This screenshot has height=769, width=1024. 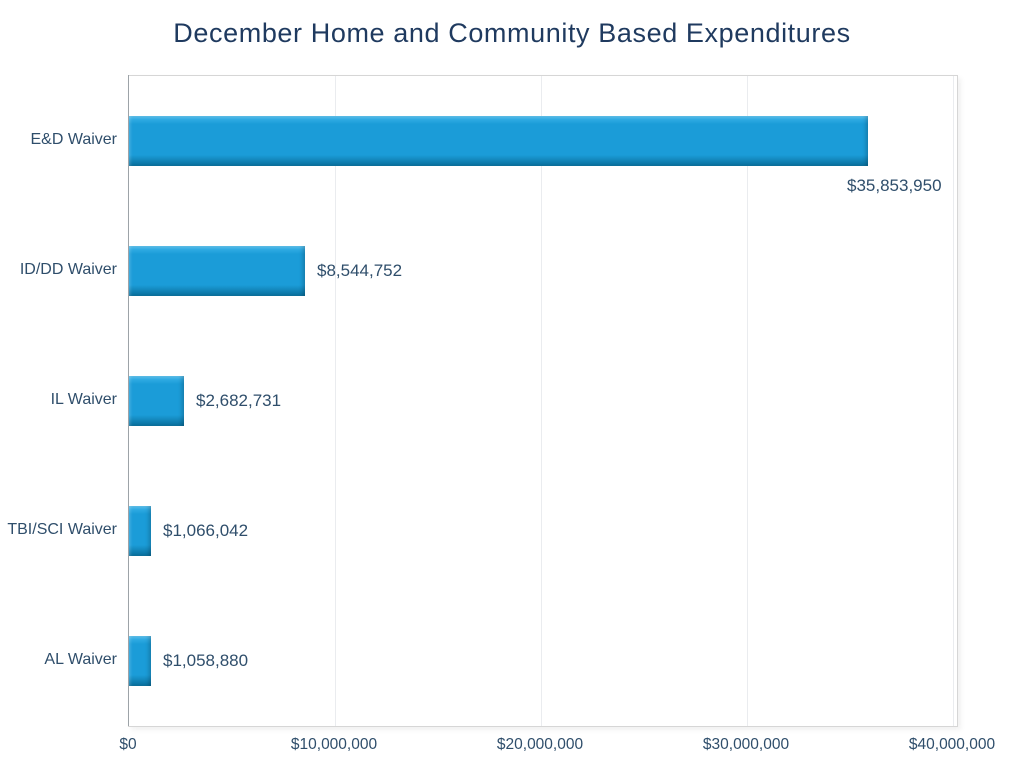 I want to click on bar-row: $2,682,731, so click(x=543, y=401).